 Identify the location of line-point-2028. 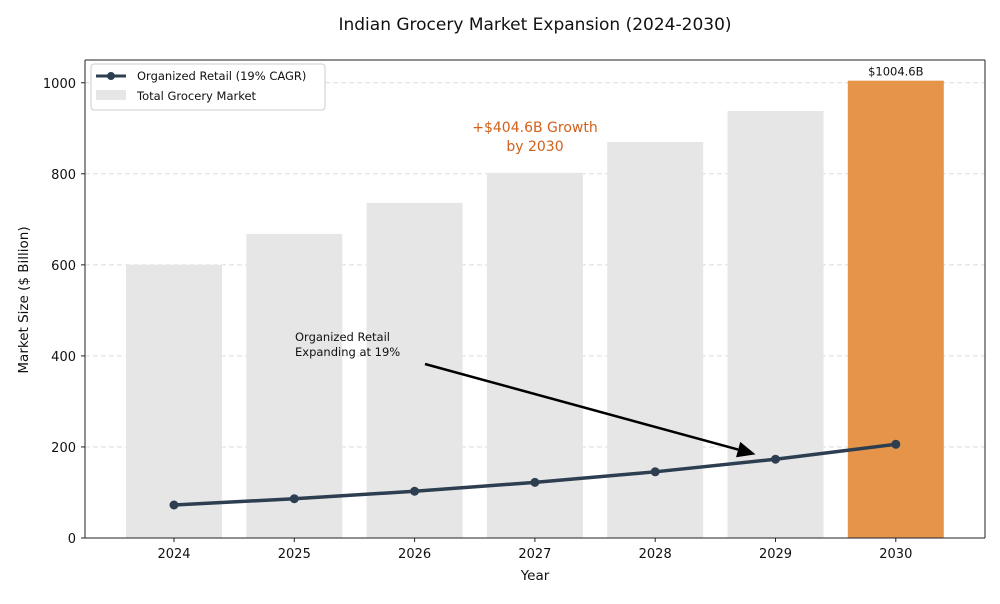
(655, 472).